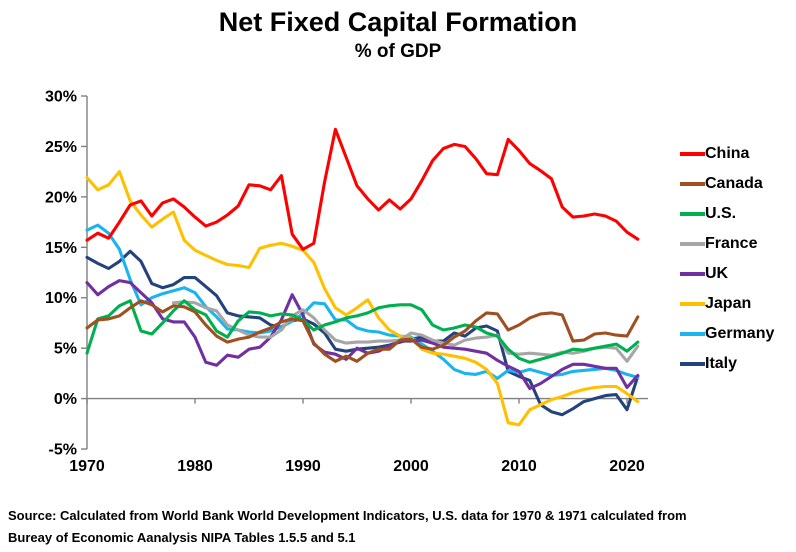  I want to click on legend: China Canada U.S. France UK Japan Germany Italy, so click(738, 259).